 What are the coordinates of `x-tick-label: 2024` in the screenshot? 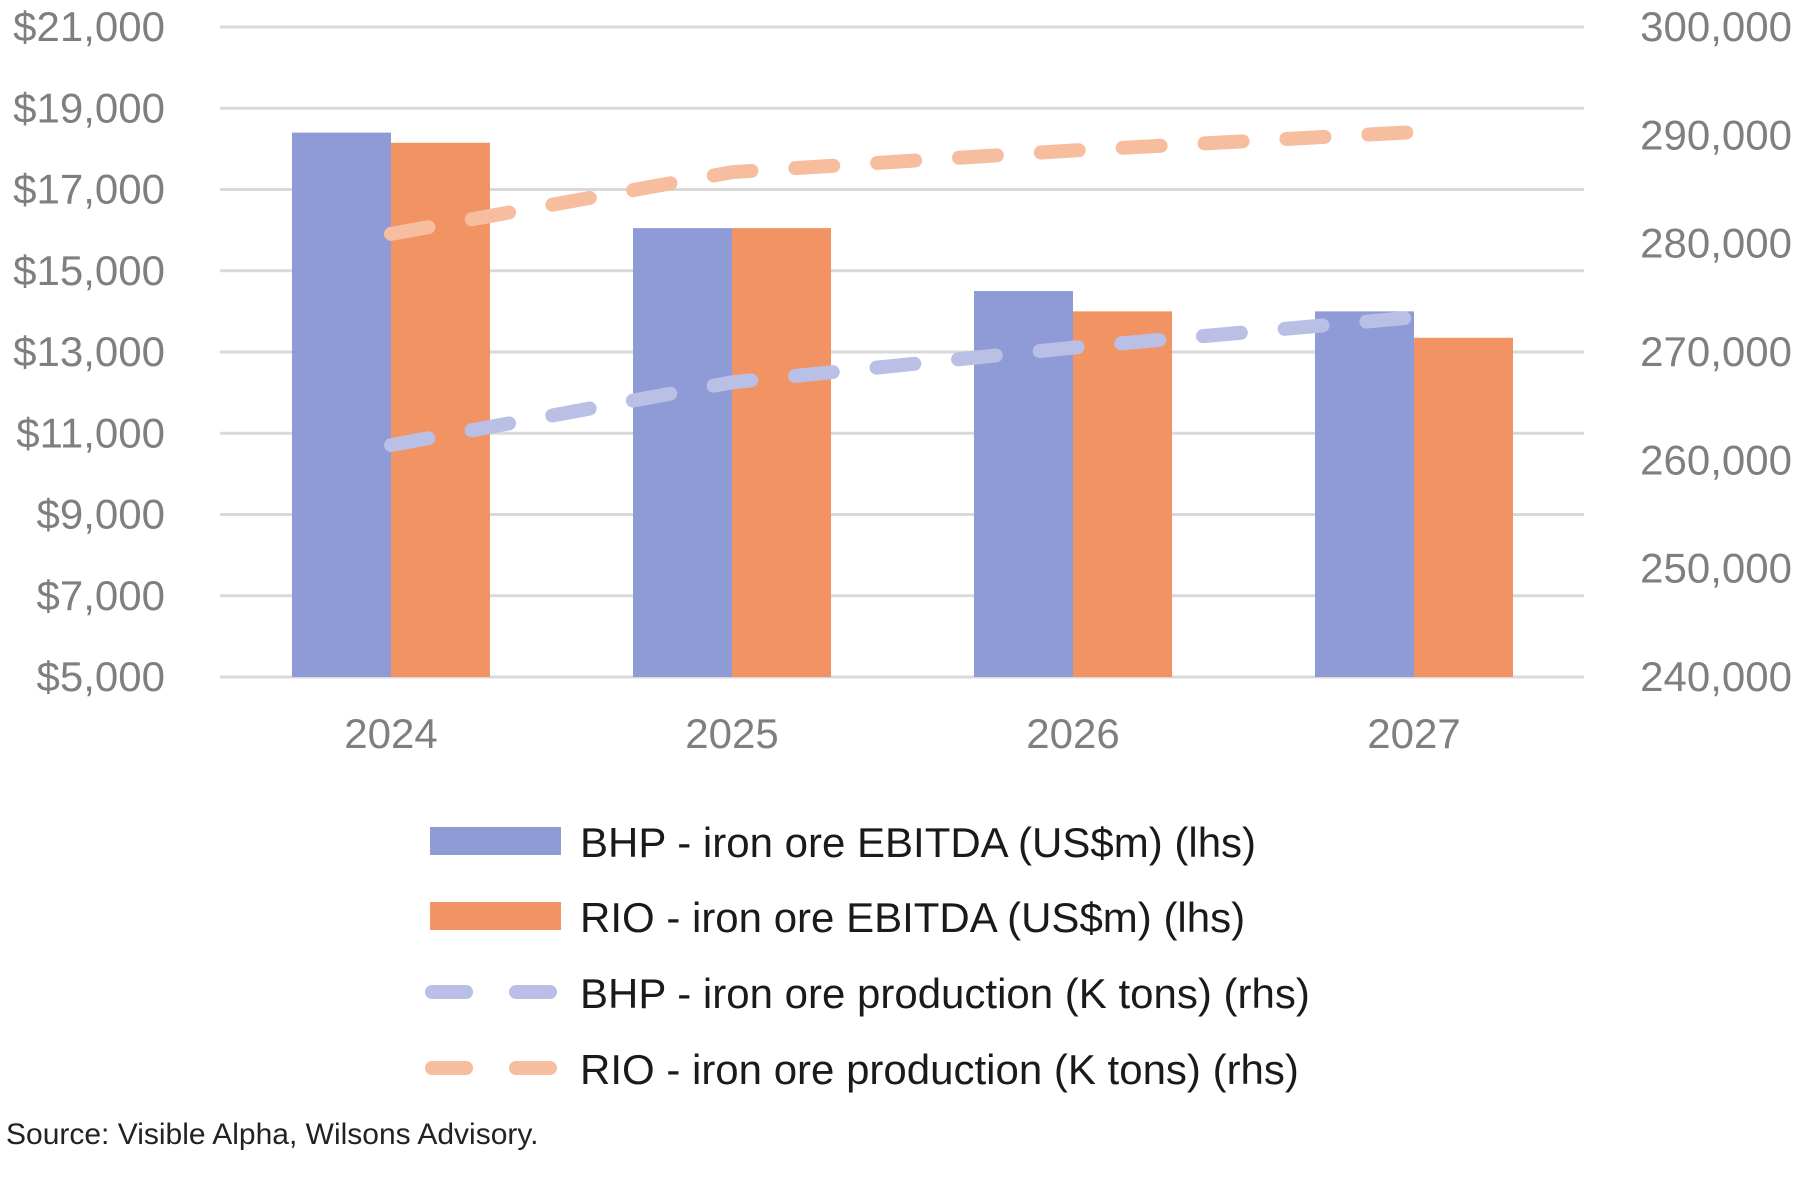 It's located at (390, 733).